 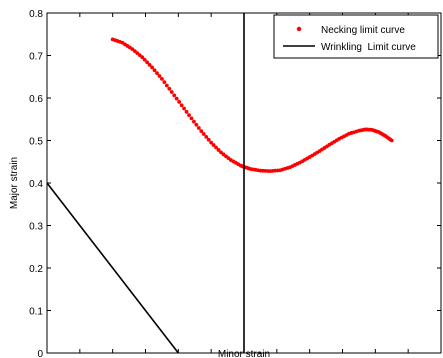 I want to click on y-tick-label: 0.6, so click(x=36, y=99).